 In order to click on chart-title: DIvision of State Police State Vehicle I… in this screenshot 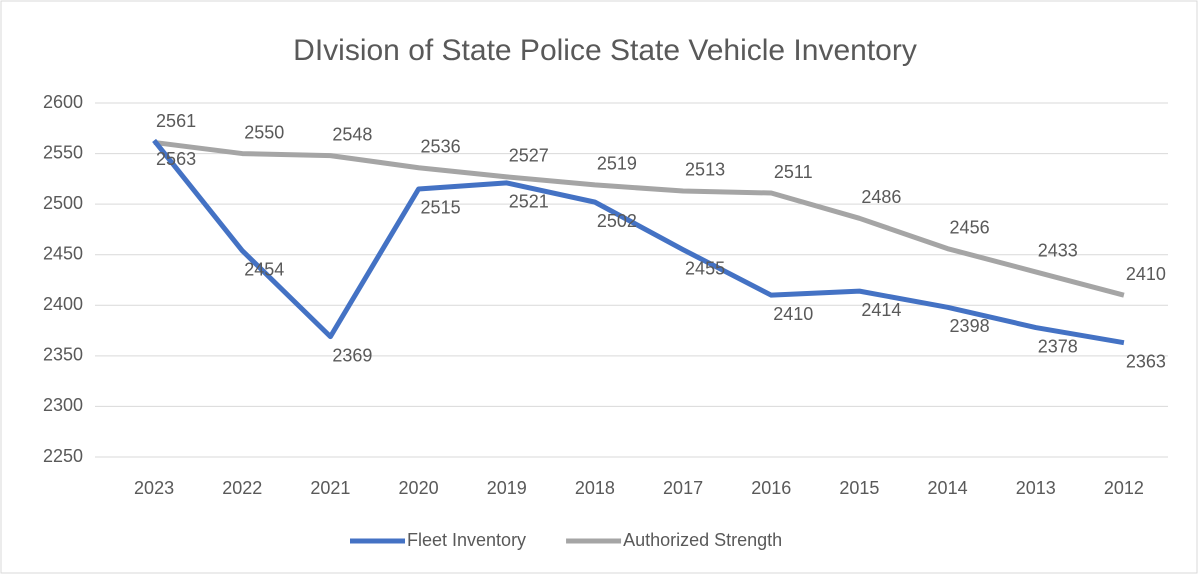, I will do `click(605, 50)`.